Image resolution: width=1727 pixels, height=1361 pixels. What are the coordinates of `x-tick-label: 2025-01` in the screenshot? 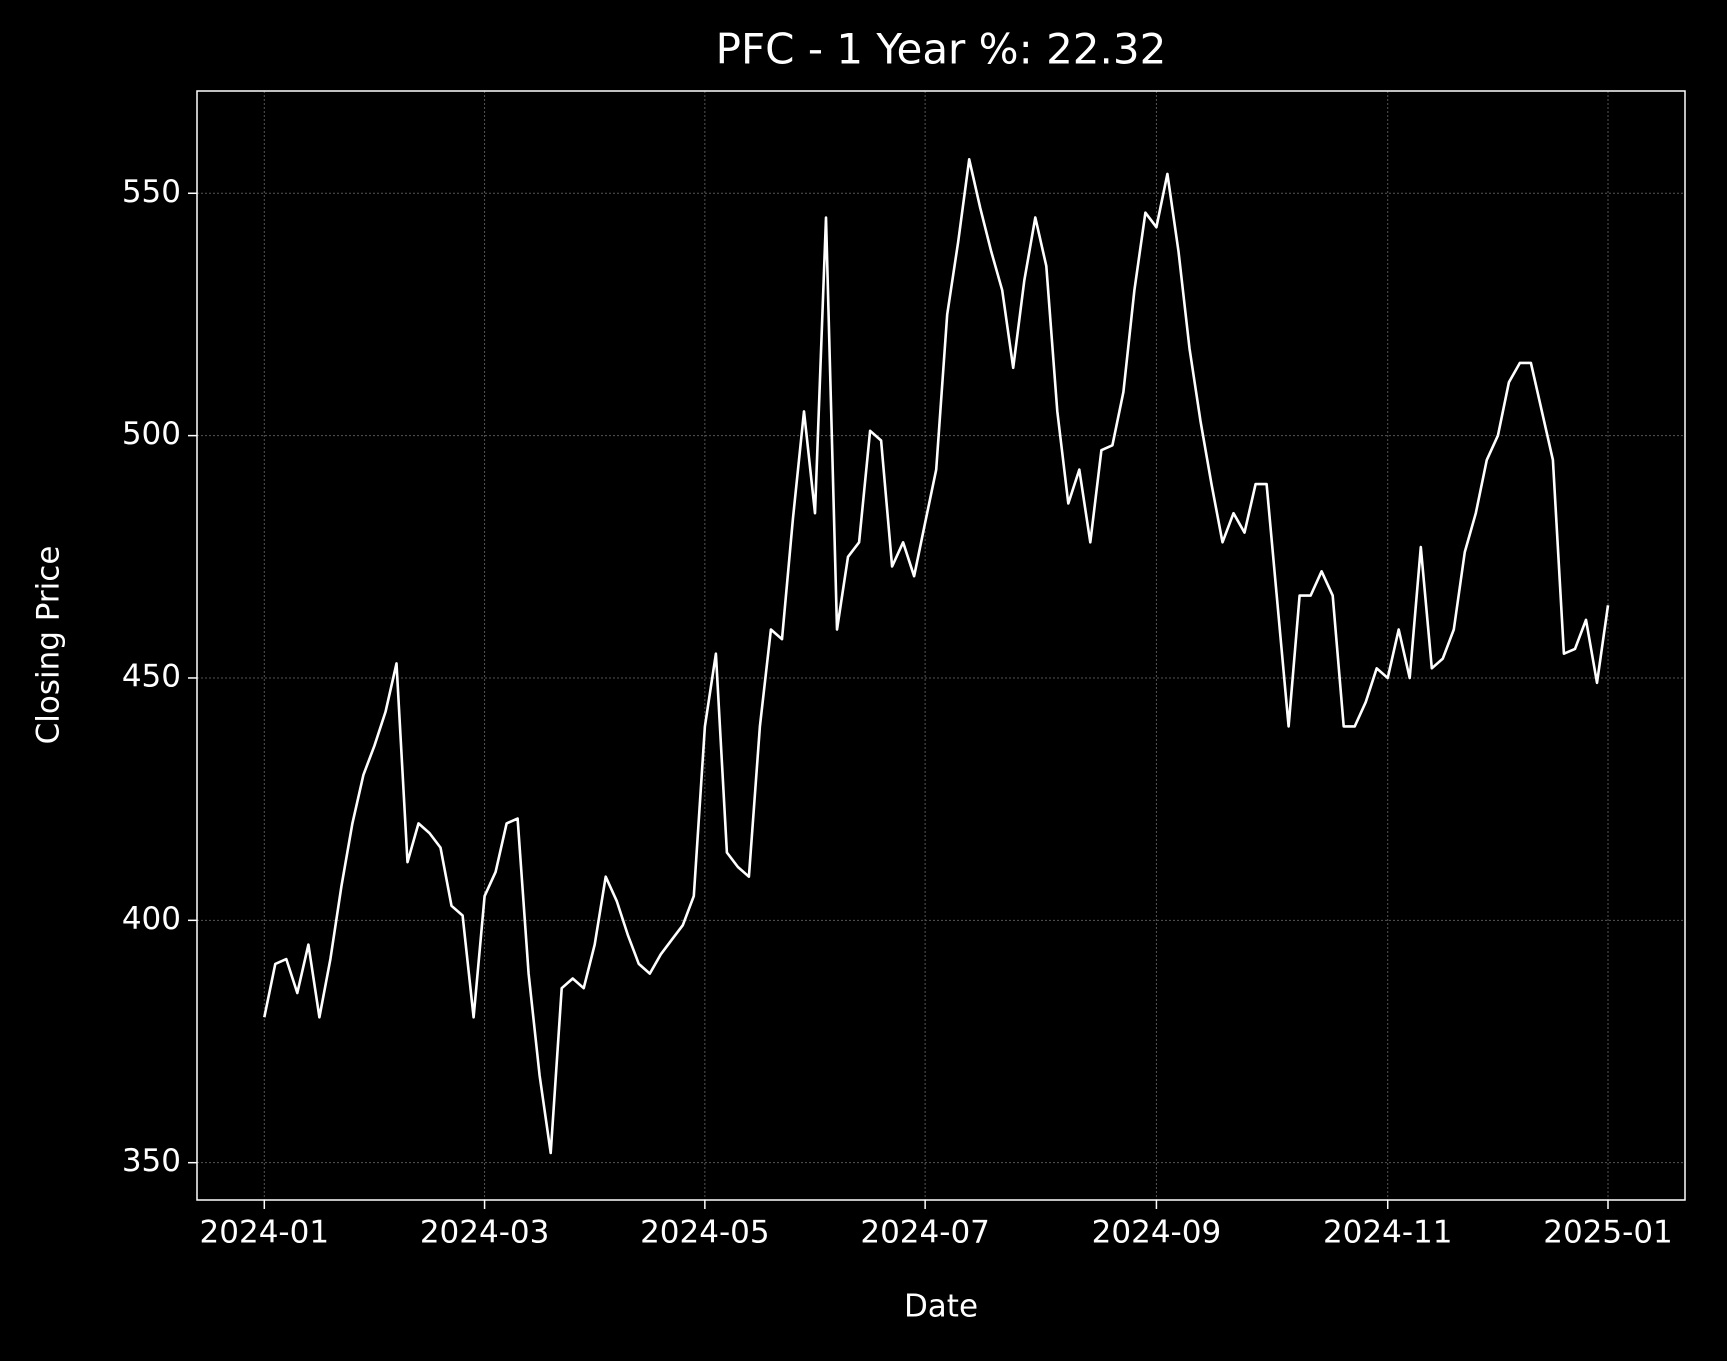 It's located at (1608, 1233).